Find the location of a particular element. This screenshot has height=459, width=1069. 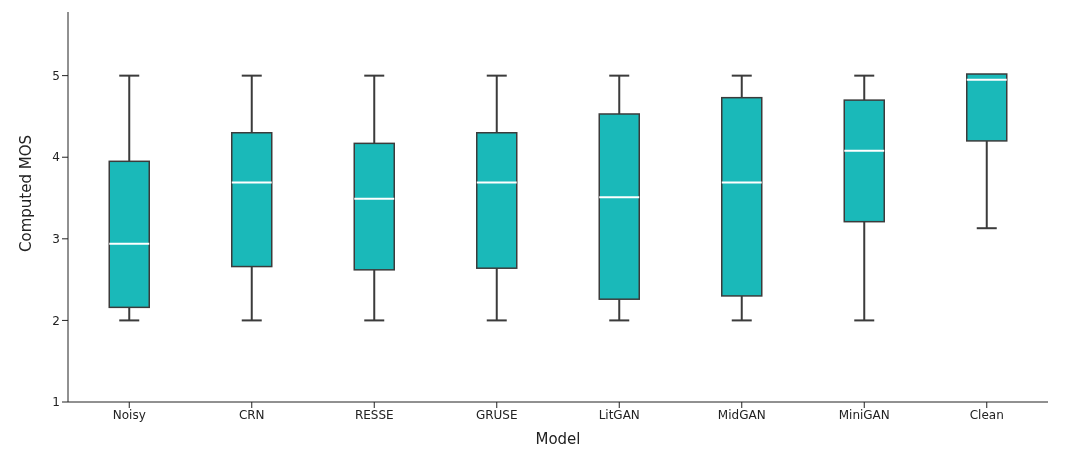

x-tick-label: CRN is located at coordinates (251, 414).